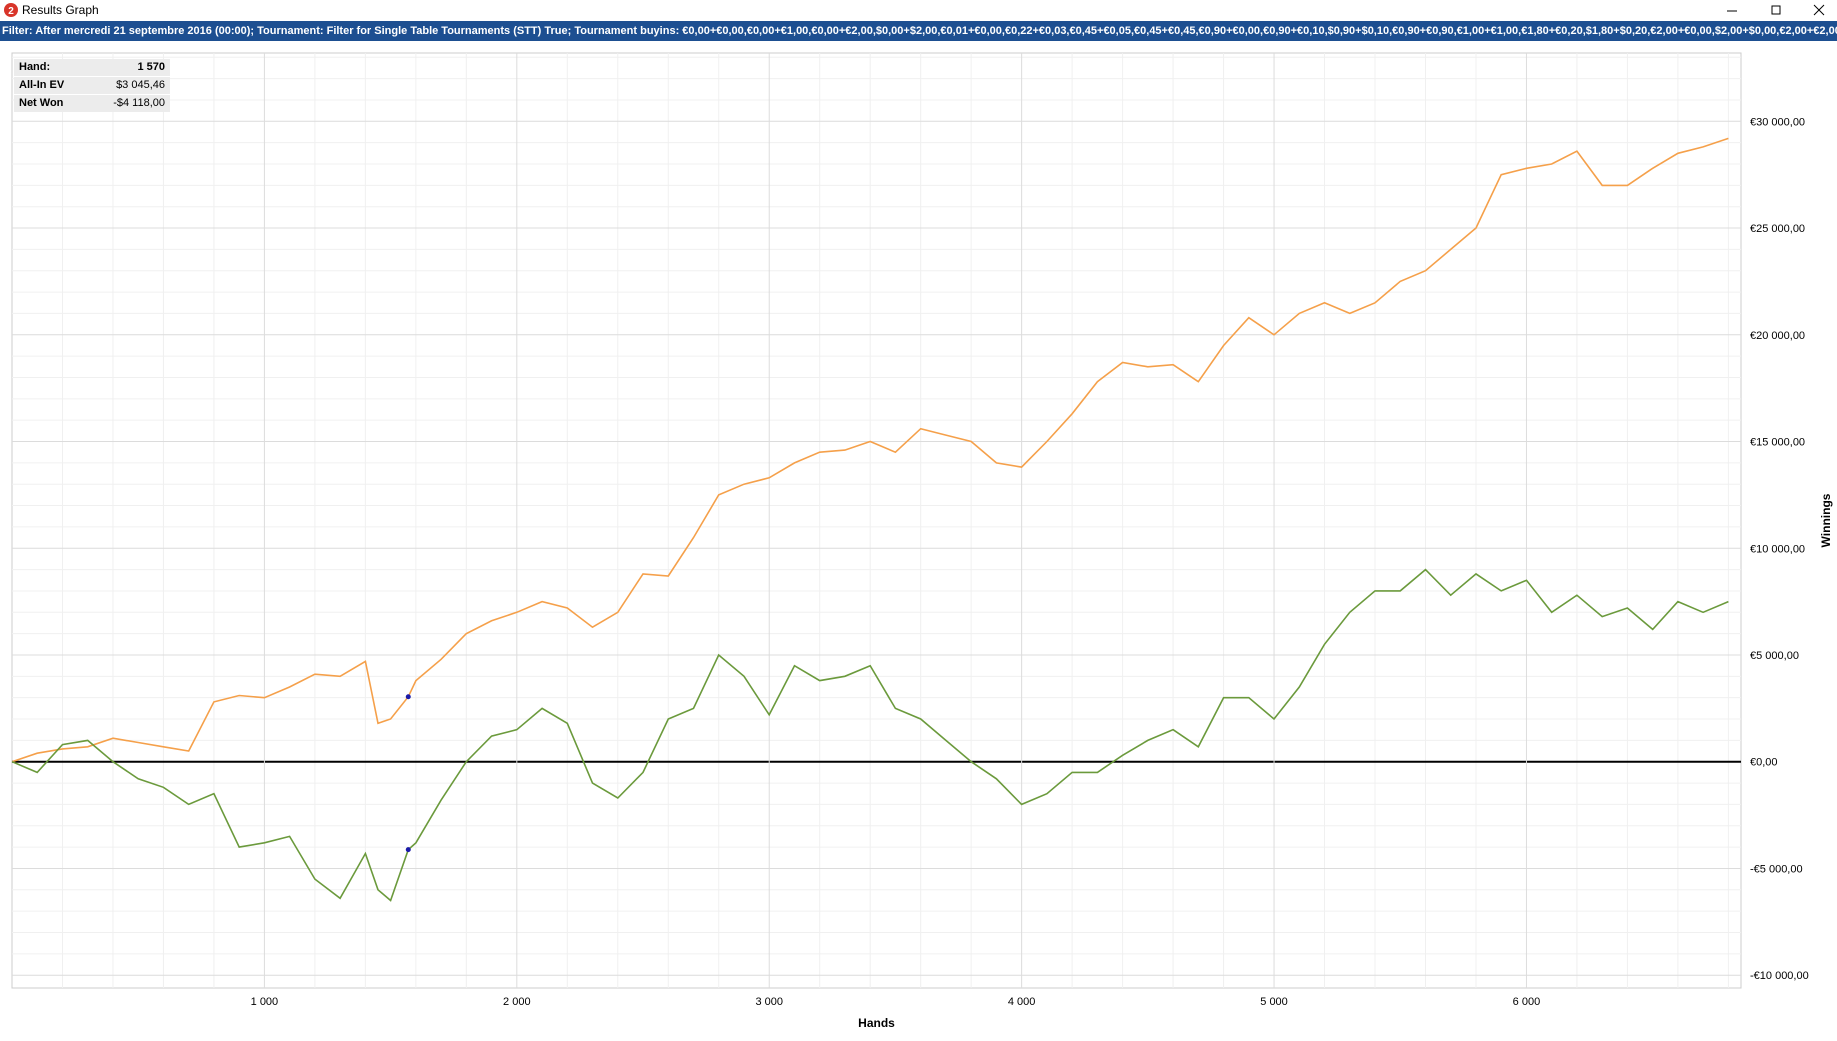  I want to click on window-title: Results Graph, so click(60, 10).